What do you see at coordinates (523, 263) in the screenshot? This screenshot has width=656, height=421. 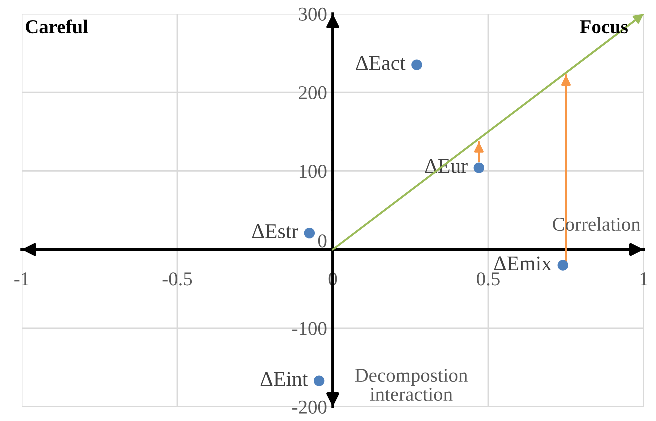 I see `series-label: ΔEmix` at bounding box center [523, 263].